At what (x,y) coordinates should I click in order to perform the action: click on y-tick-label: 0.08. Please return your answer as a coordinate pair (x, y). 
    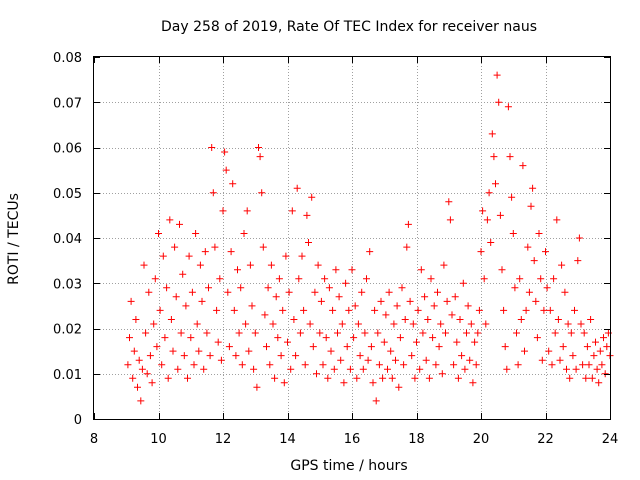
    Looking at the image, I should click on (67, 58).